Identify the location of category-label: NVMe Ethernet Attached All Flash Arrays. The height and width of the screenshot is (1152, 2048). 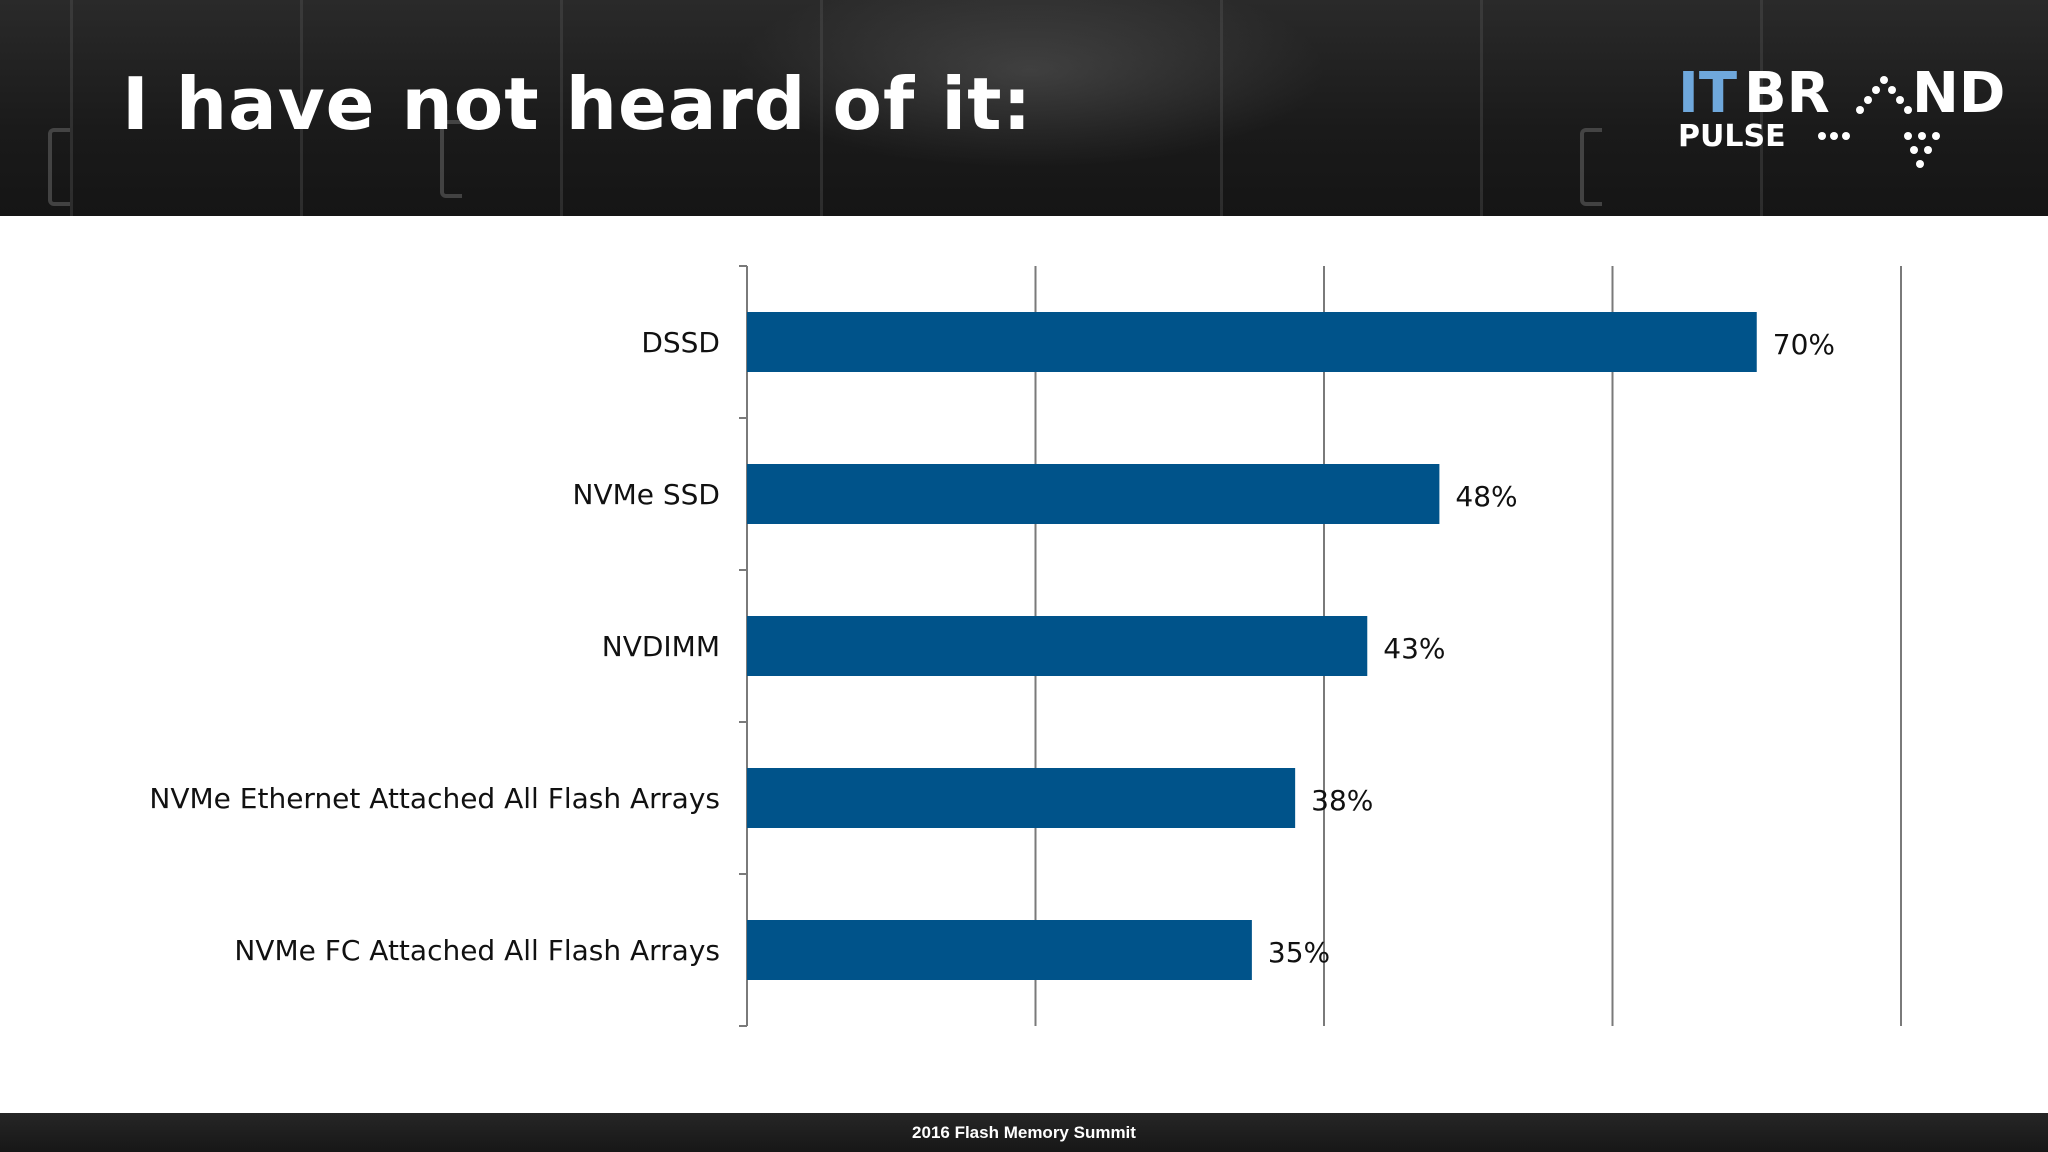
(434, 798).